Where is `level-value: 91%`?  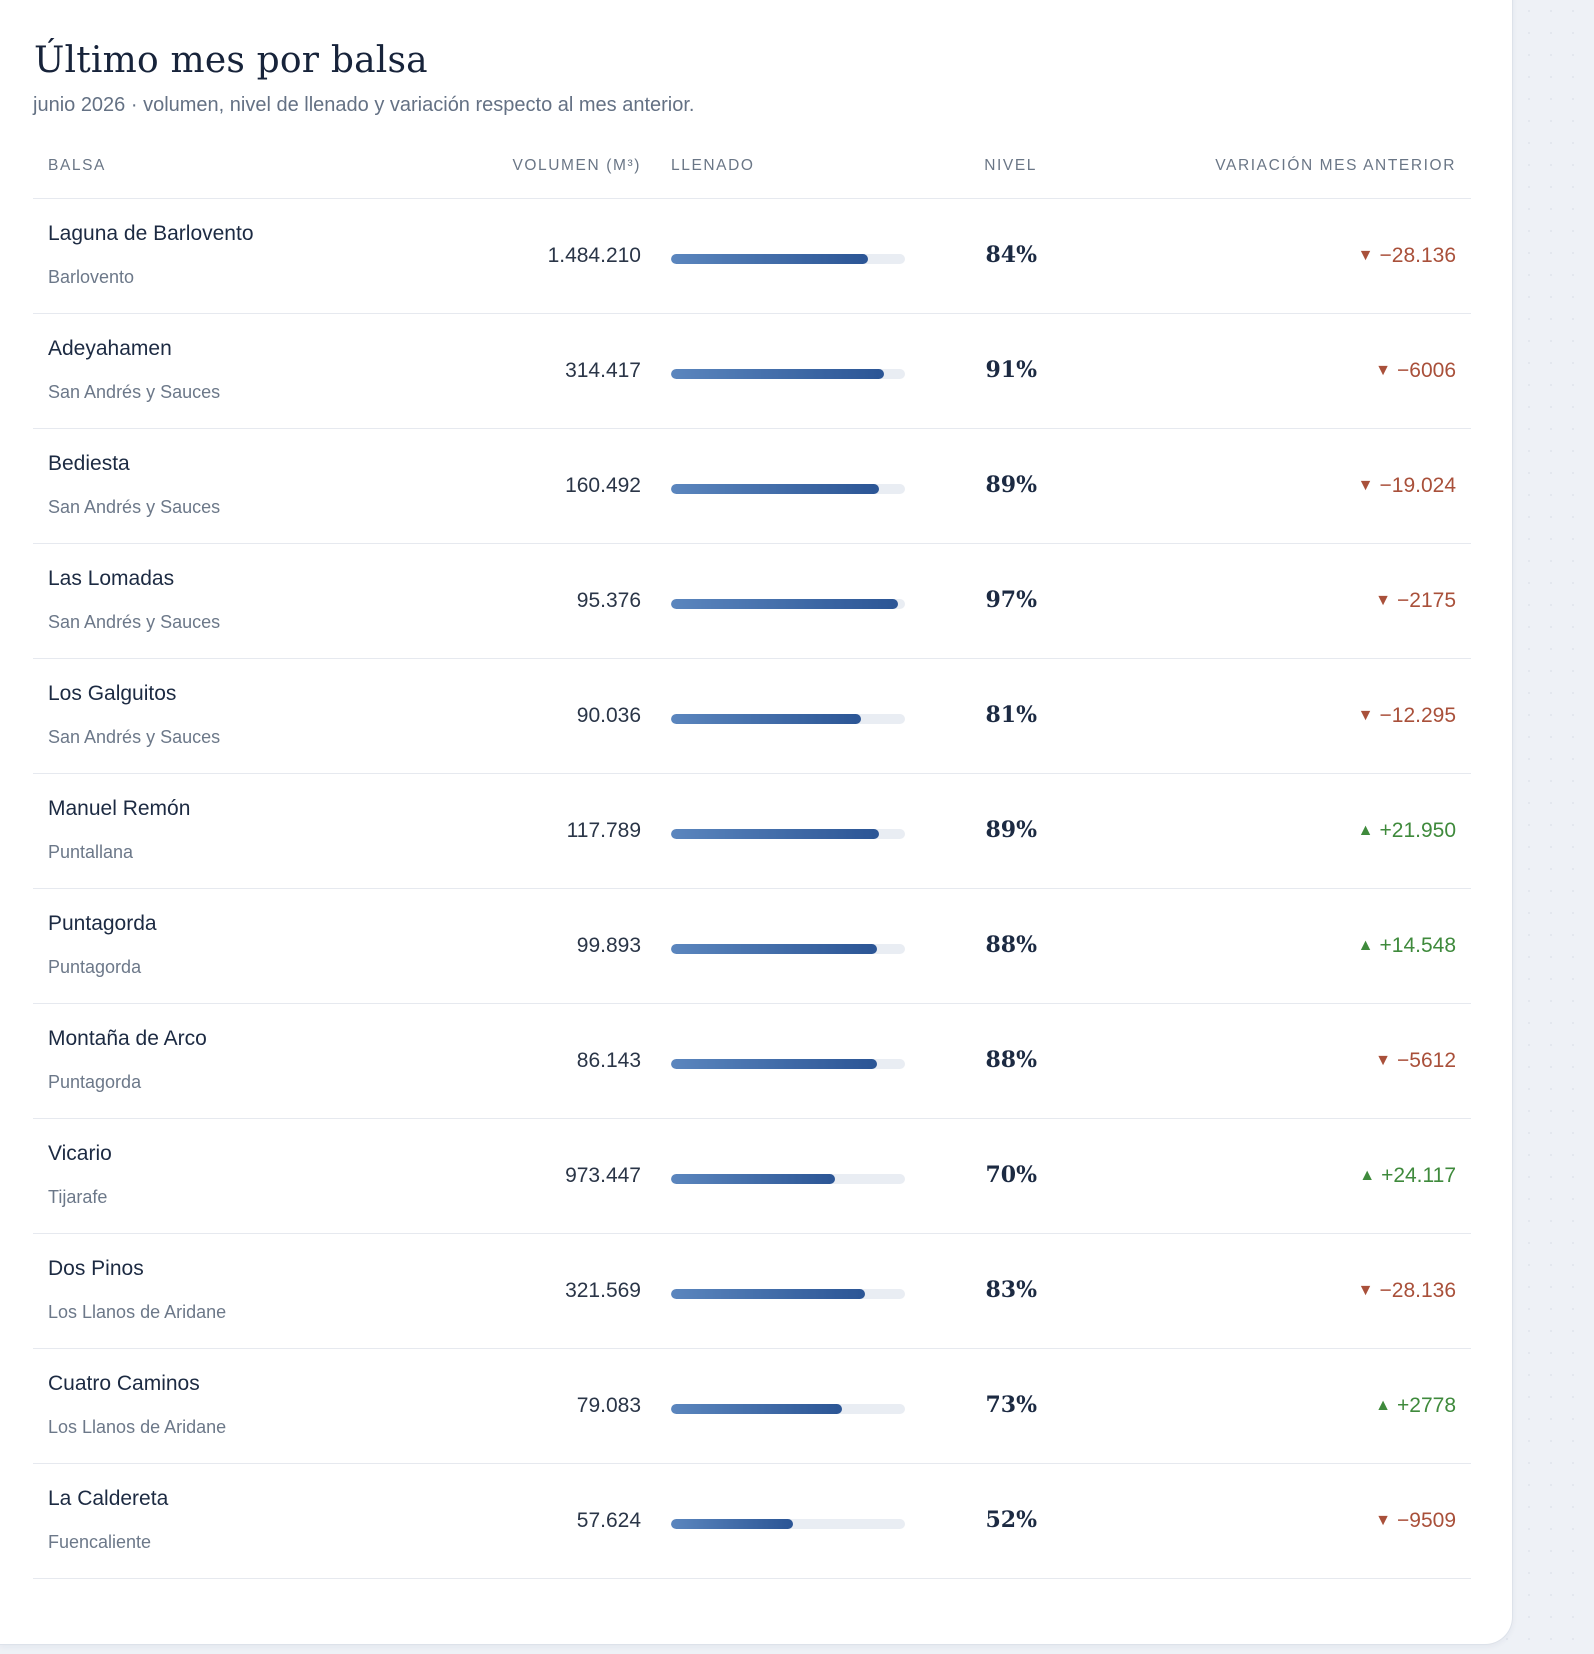 level-value: 91% is located at coordinates (1011, 370).